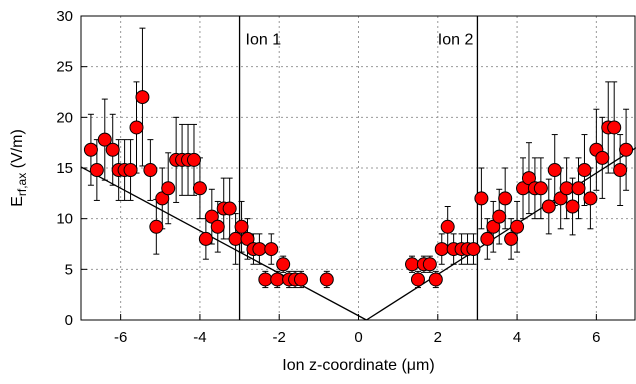  Describe the element at coordinates (64, 16) in the screenshot. I see `y-tick-label: 30` at that location.